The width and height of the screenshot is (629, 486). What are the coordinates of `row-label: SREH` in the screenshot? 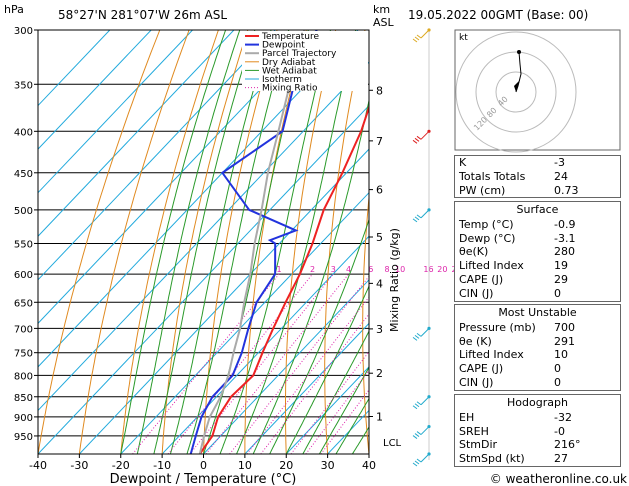 It's located at (474, 431).